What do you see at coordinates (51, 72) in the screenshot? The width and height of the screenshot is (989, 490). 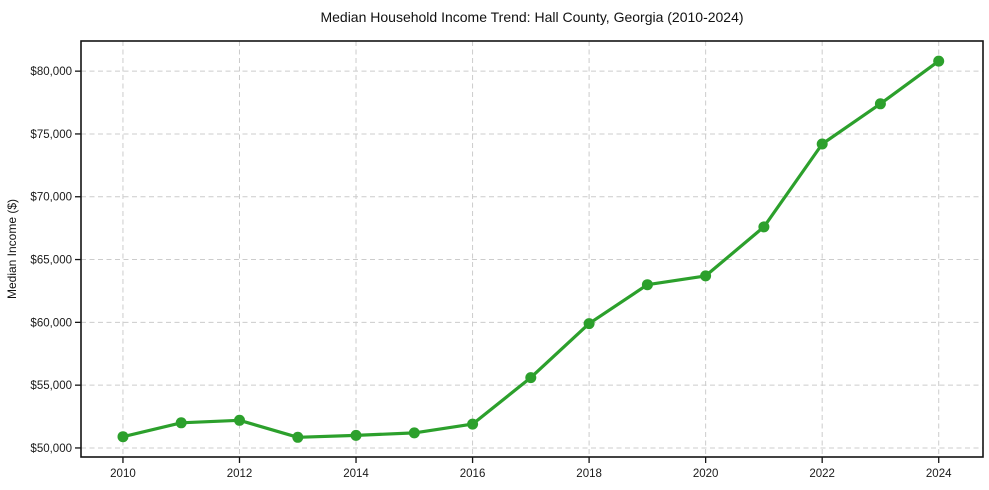 I see `y-tick-label: $80,000` at bounding box center [51, 72].